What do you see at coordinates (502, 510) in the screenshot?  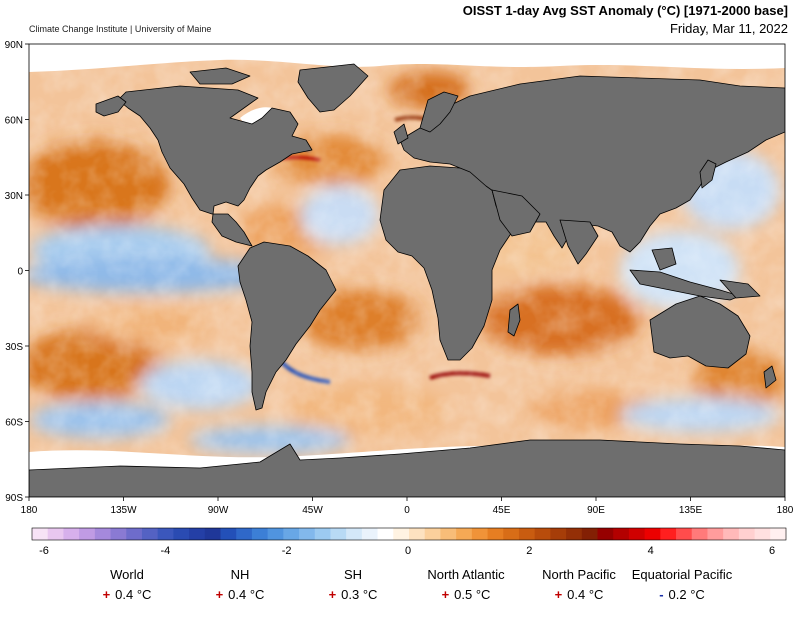 I see `lon-tick-label: 45E` at bounding box center [502, 510].